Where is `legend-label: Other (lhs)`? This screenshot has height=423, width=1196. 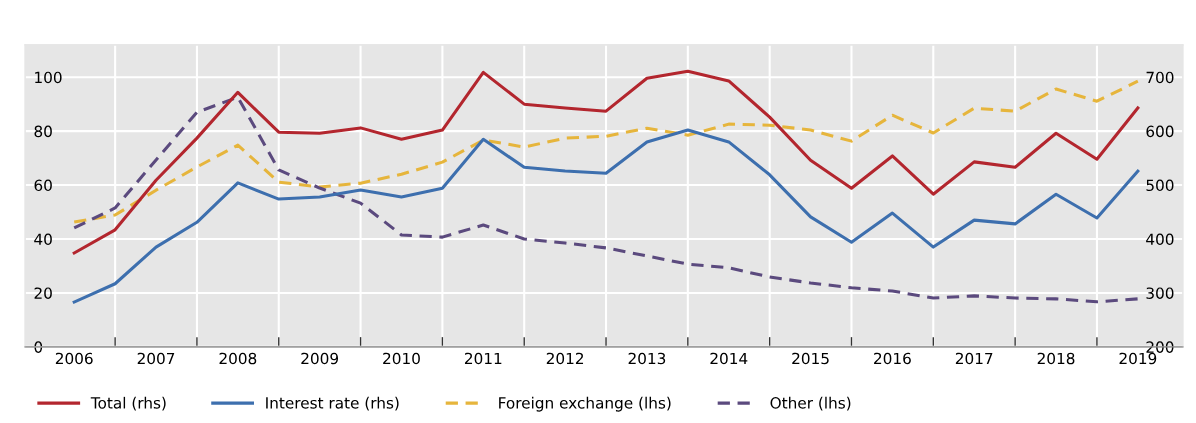 legend-label: Other (lhs) is located at coordinates (810, 403).